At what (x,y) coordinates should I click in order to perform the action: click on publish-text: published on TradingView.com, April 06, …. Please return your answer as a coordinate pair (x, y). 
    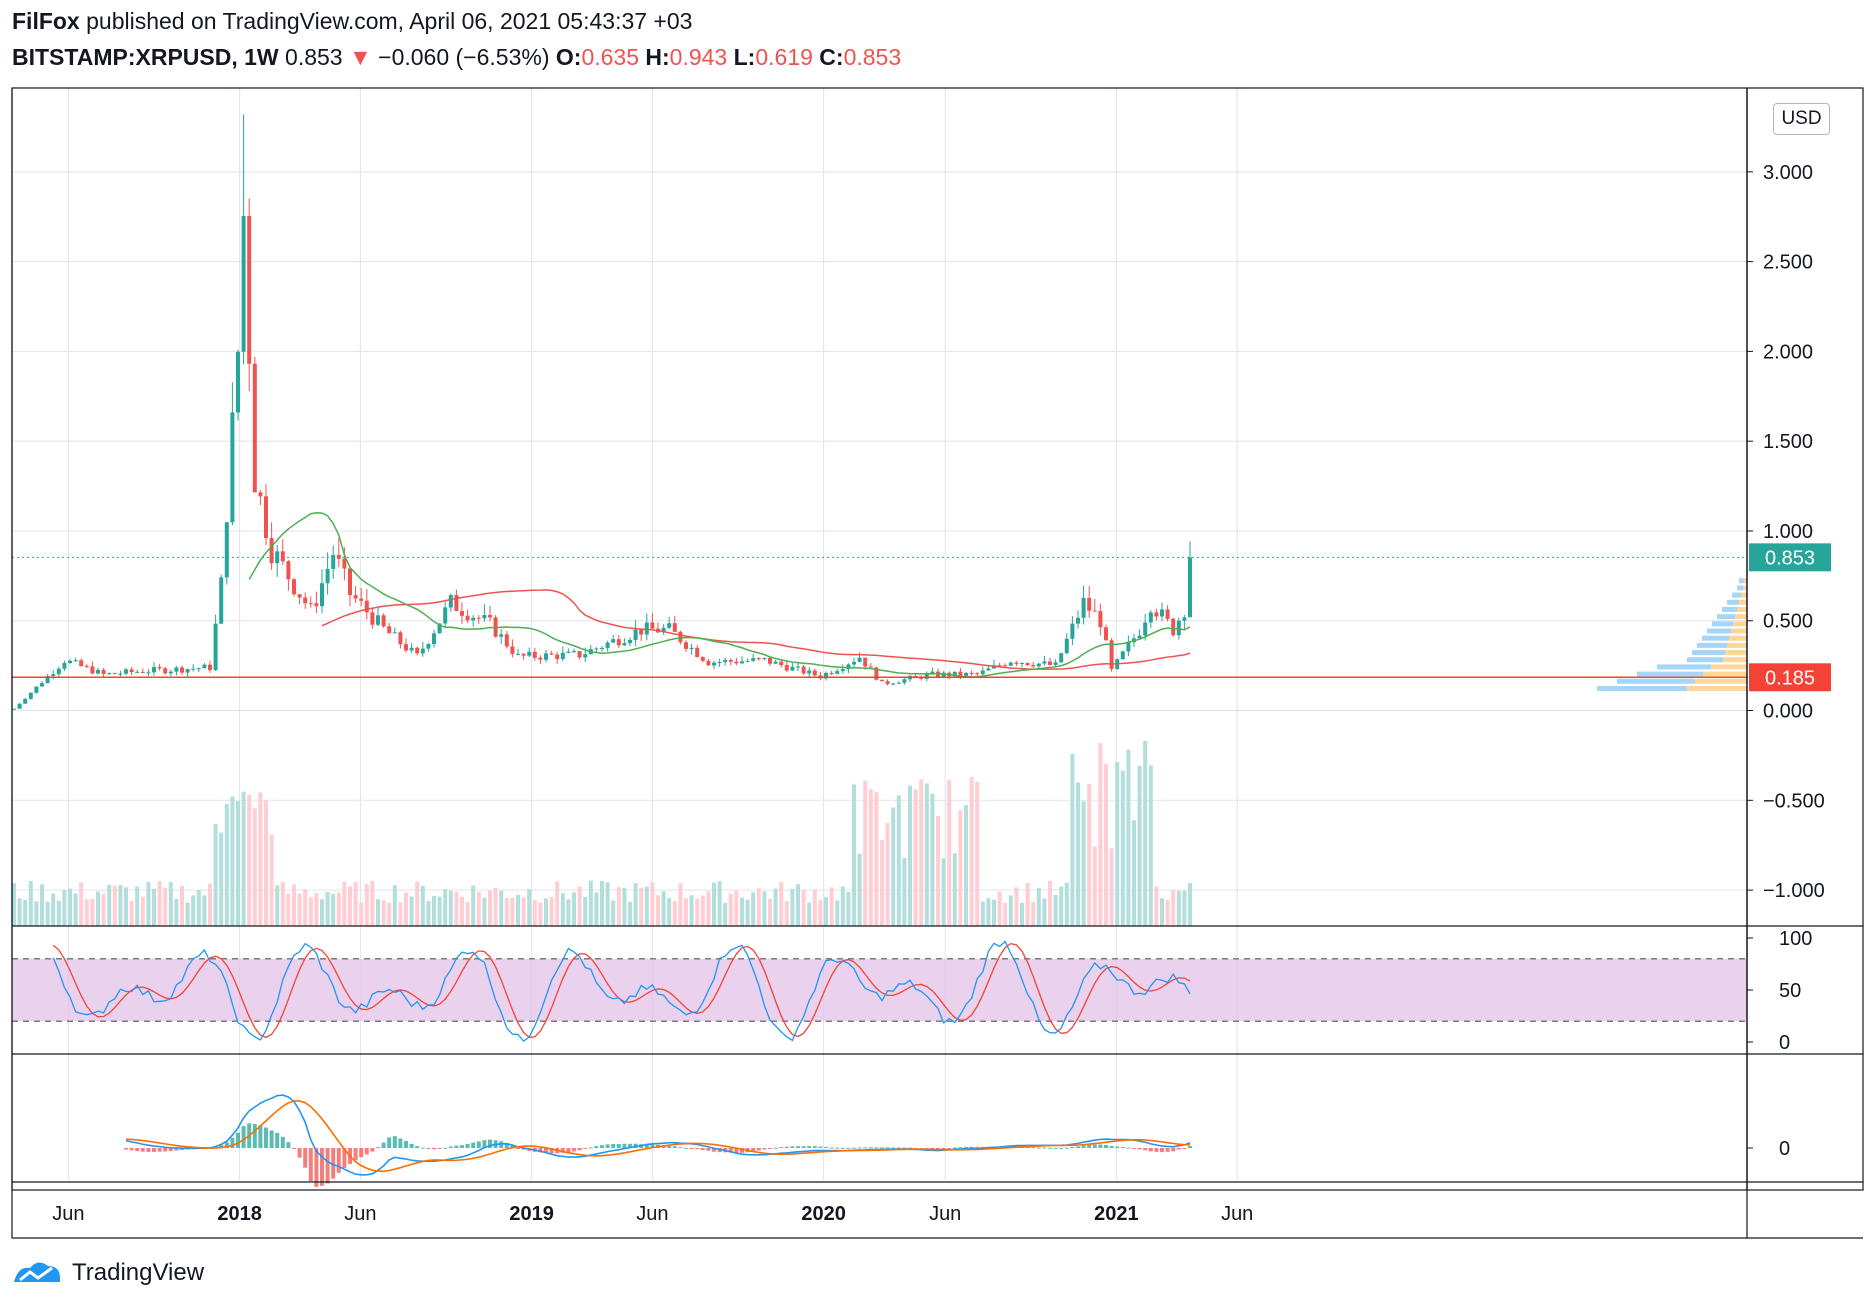
    Looking at the image, I should click on (389, 21).